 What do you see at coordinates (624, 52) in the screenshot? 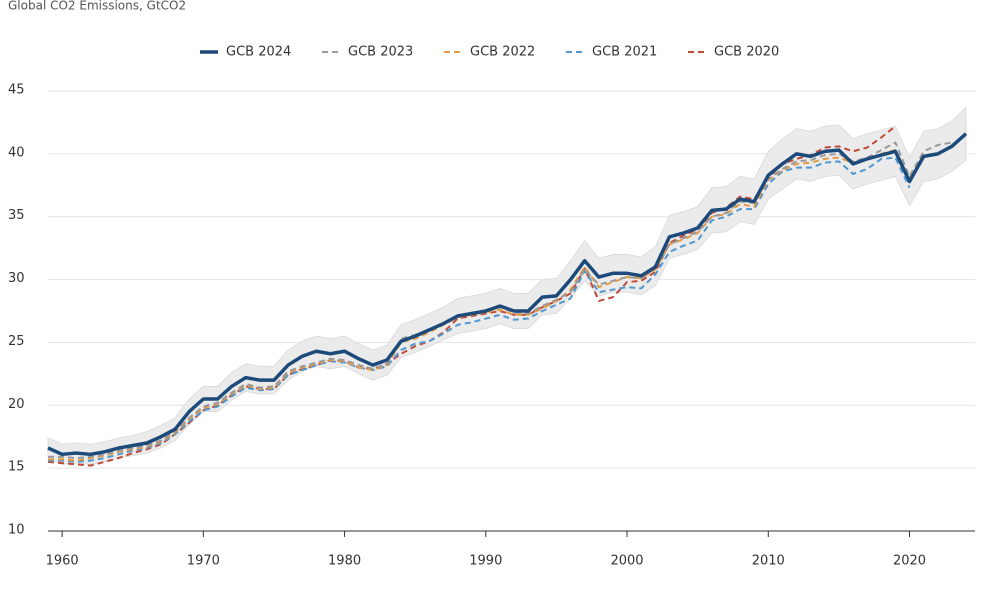
I see `legend-label: GCB 2021` at bounding box center [624, 52].